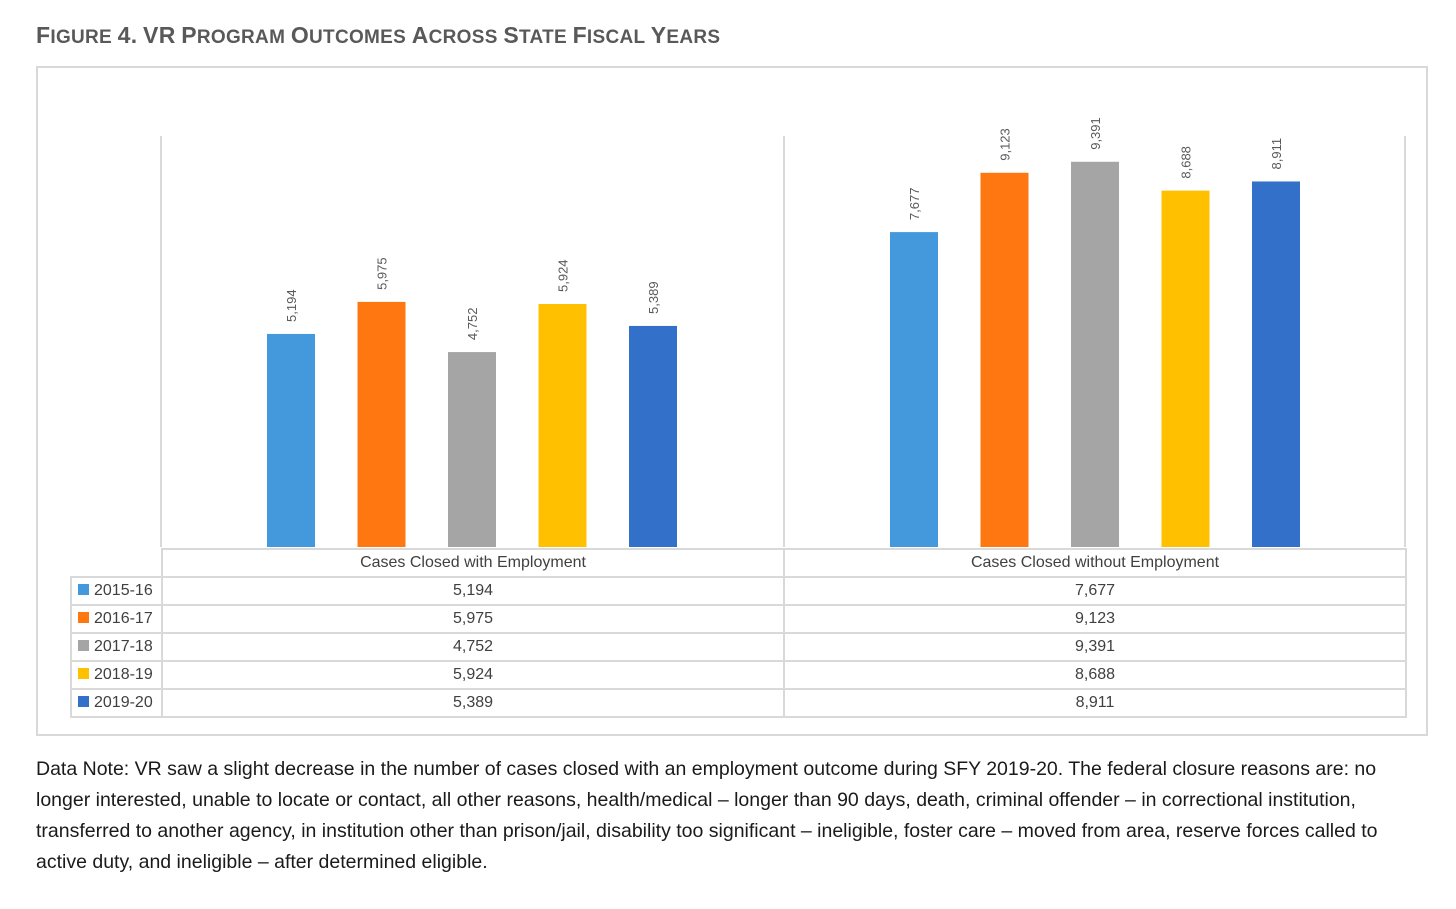 Image resolution: width=1456 pixels, height=909 pixels. Describe the element at coordinates (472, 449) in the screenshot. I see `bar-2017-18-with-employment` at that location.